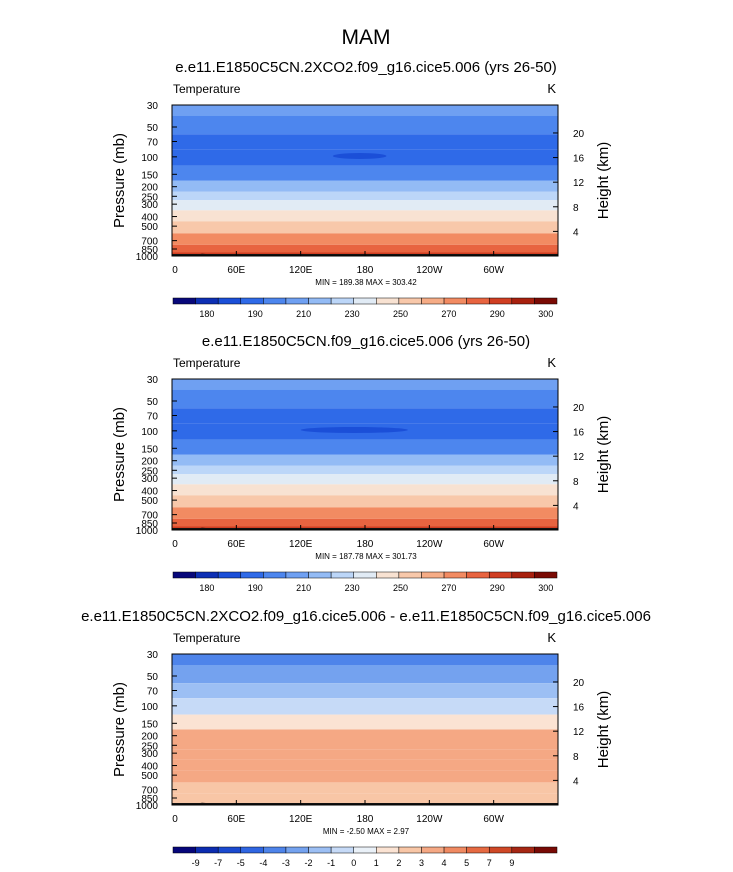 The height and width of the screenshot is (872, 733). What do you see at coordinates (153, 691) in the screenshot?
I see `y-tick-label: 70` at bounding box center [153, 691].